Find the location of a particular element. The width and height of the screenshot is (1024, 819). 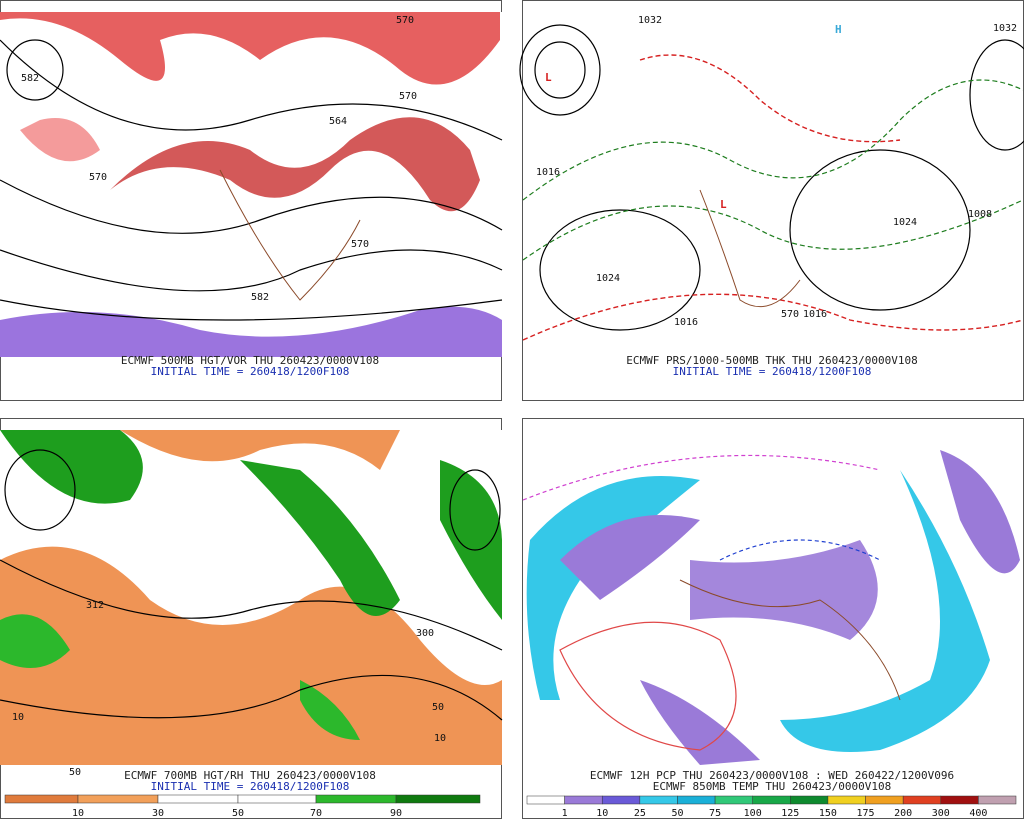

panel-subcaption: ECMWF 850MB TEMP THU 260423/0000V108 is located at coordinates (772, 786).